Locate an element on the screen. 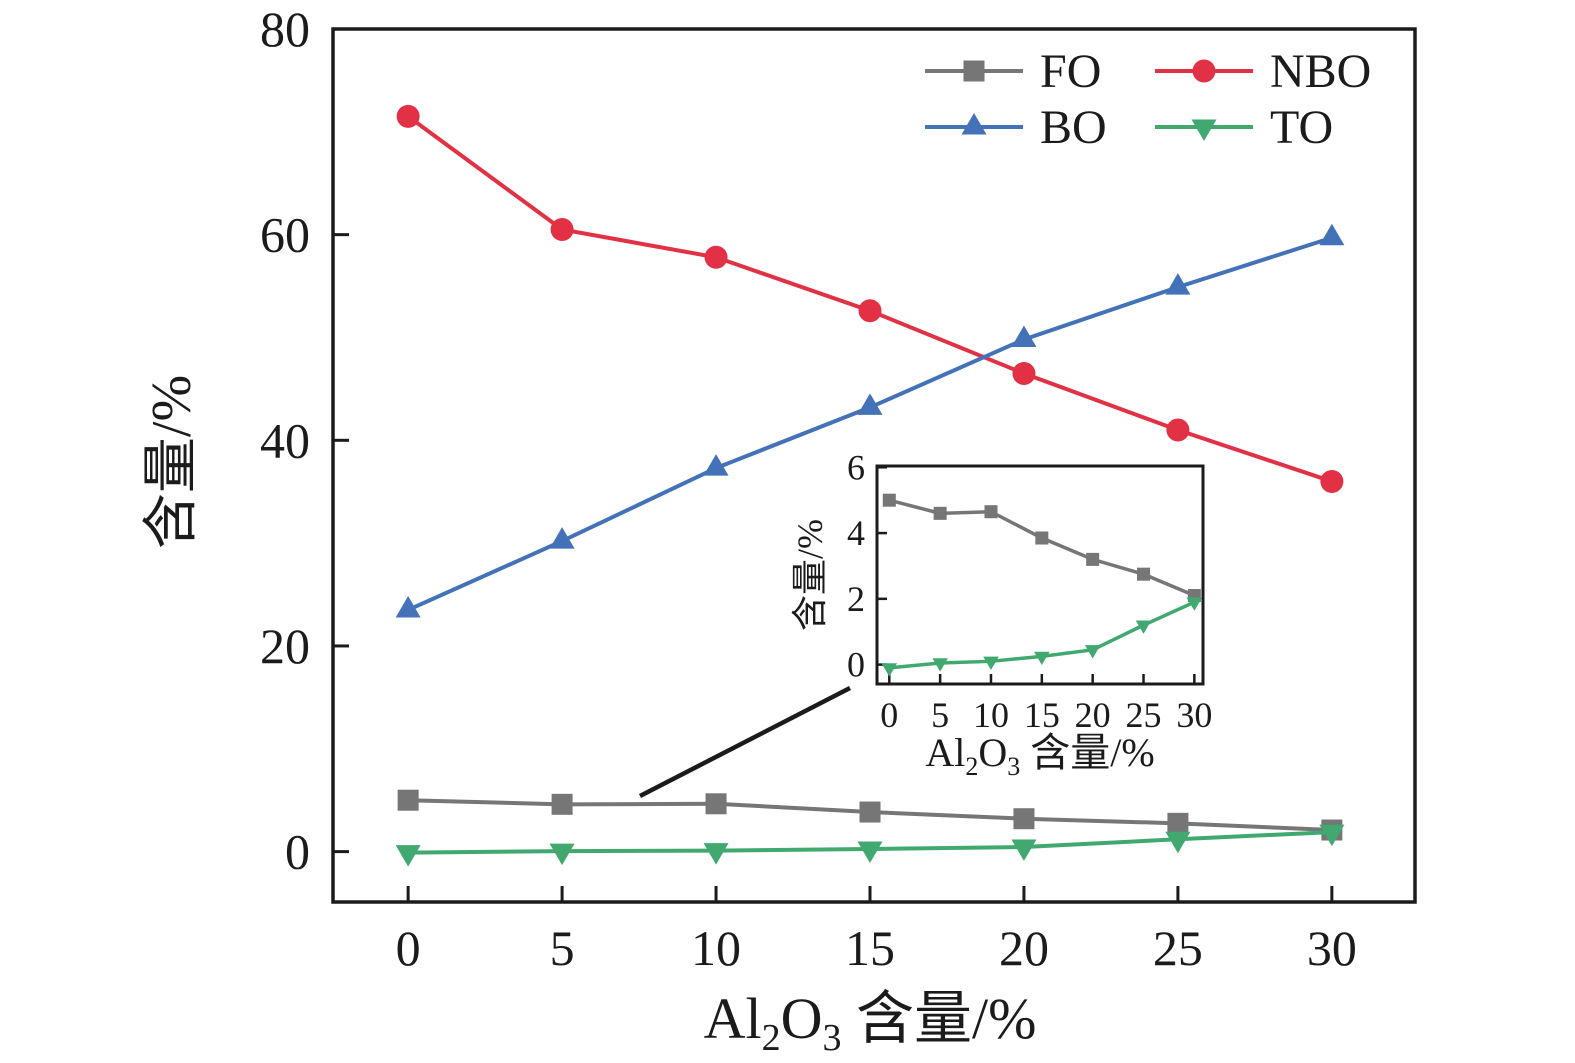 The height and width of the screenshot is (1063, 1575). inset-series-group is located at coordinates (1042, 585).